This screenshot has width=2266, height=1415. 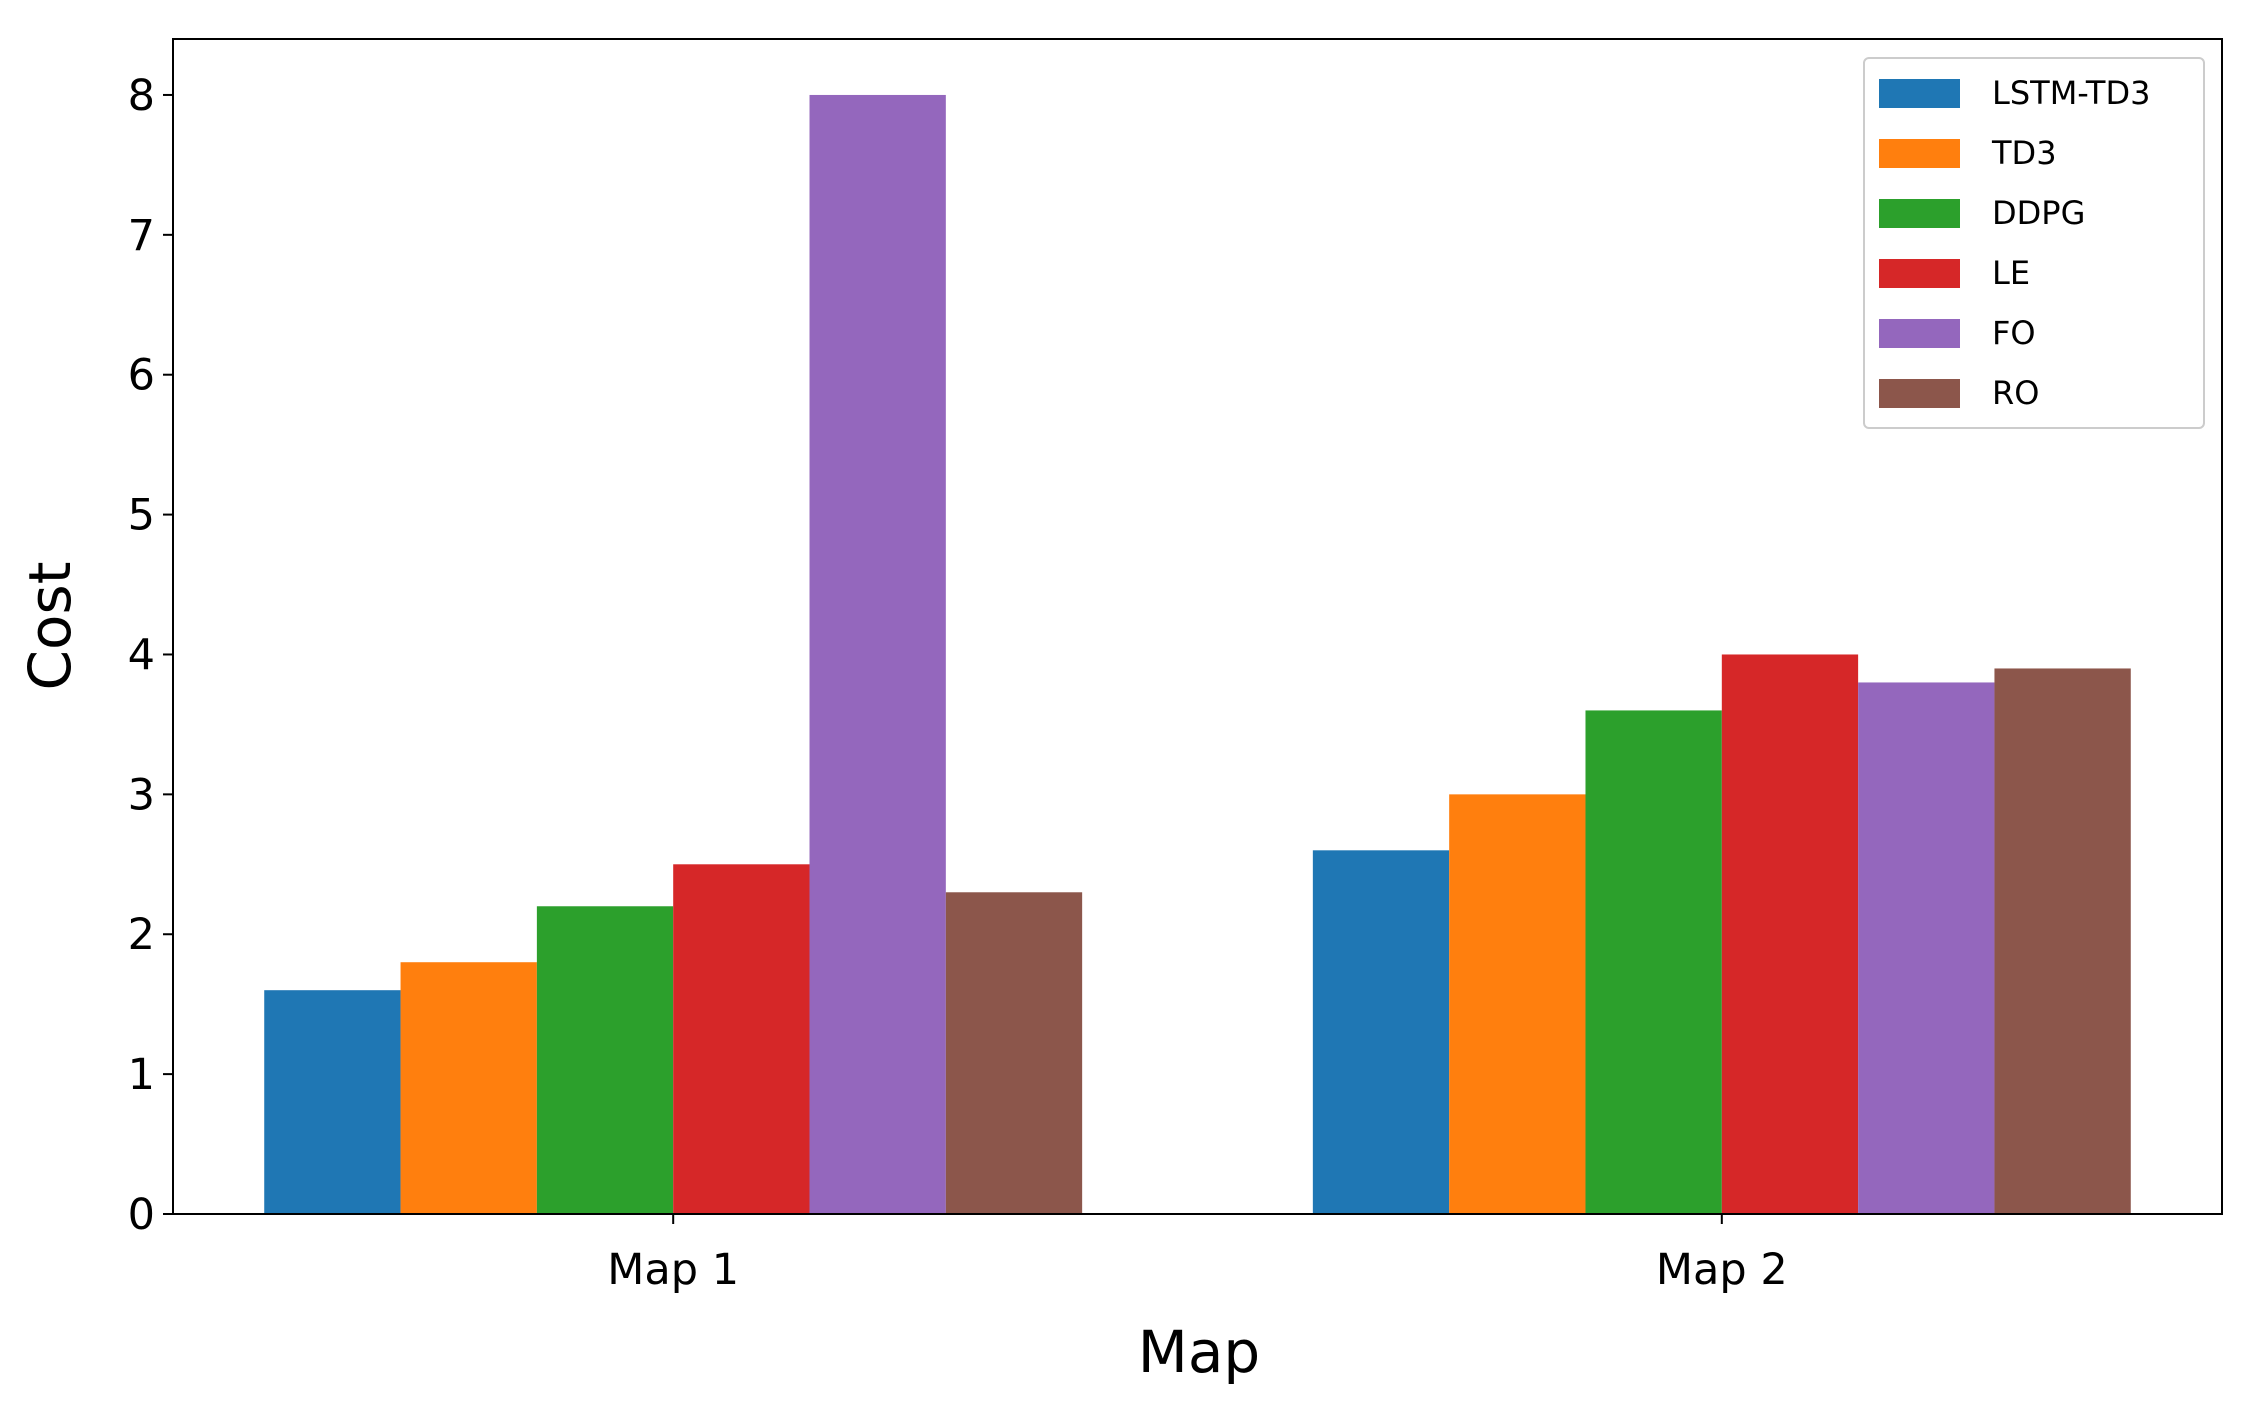 I want to click on legend-label: TD3, so click(x=2024, y=153).